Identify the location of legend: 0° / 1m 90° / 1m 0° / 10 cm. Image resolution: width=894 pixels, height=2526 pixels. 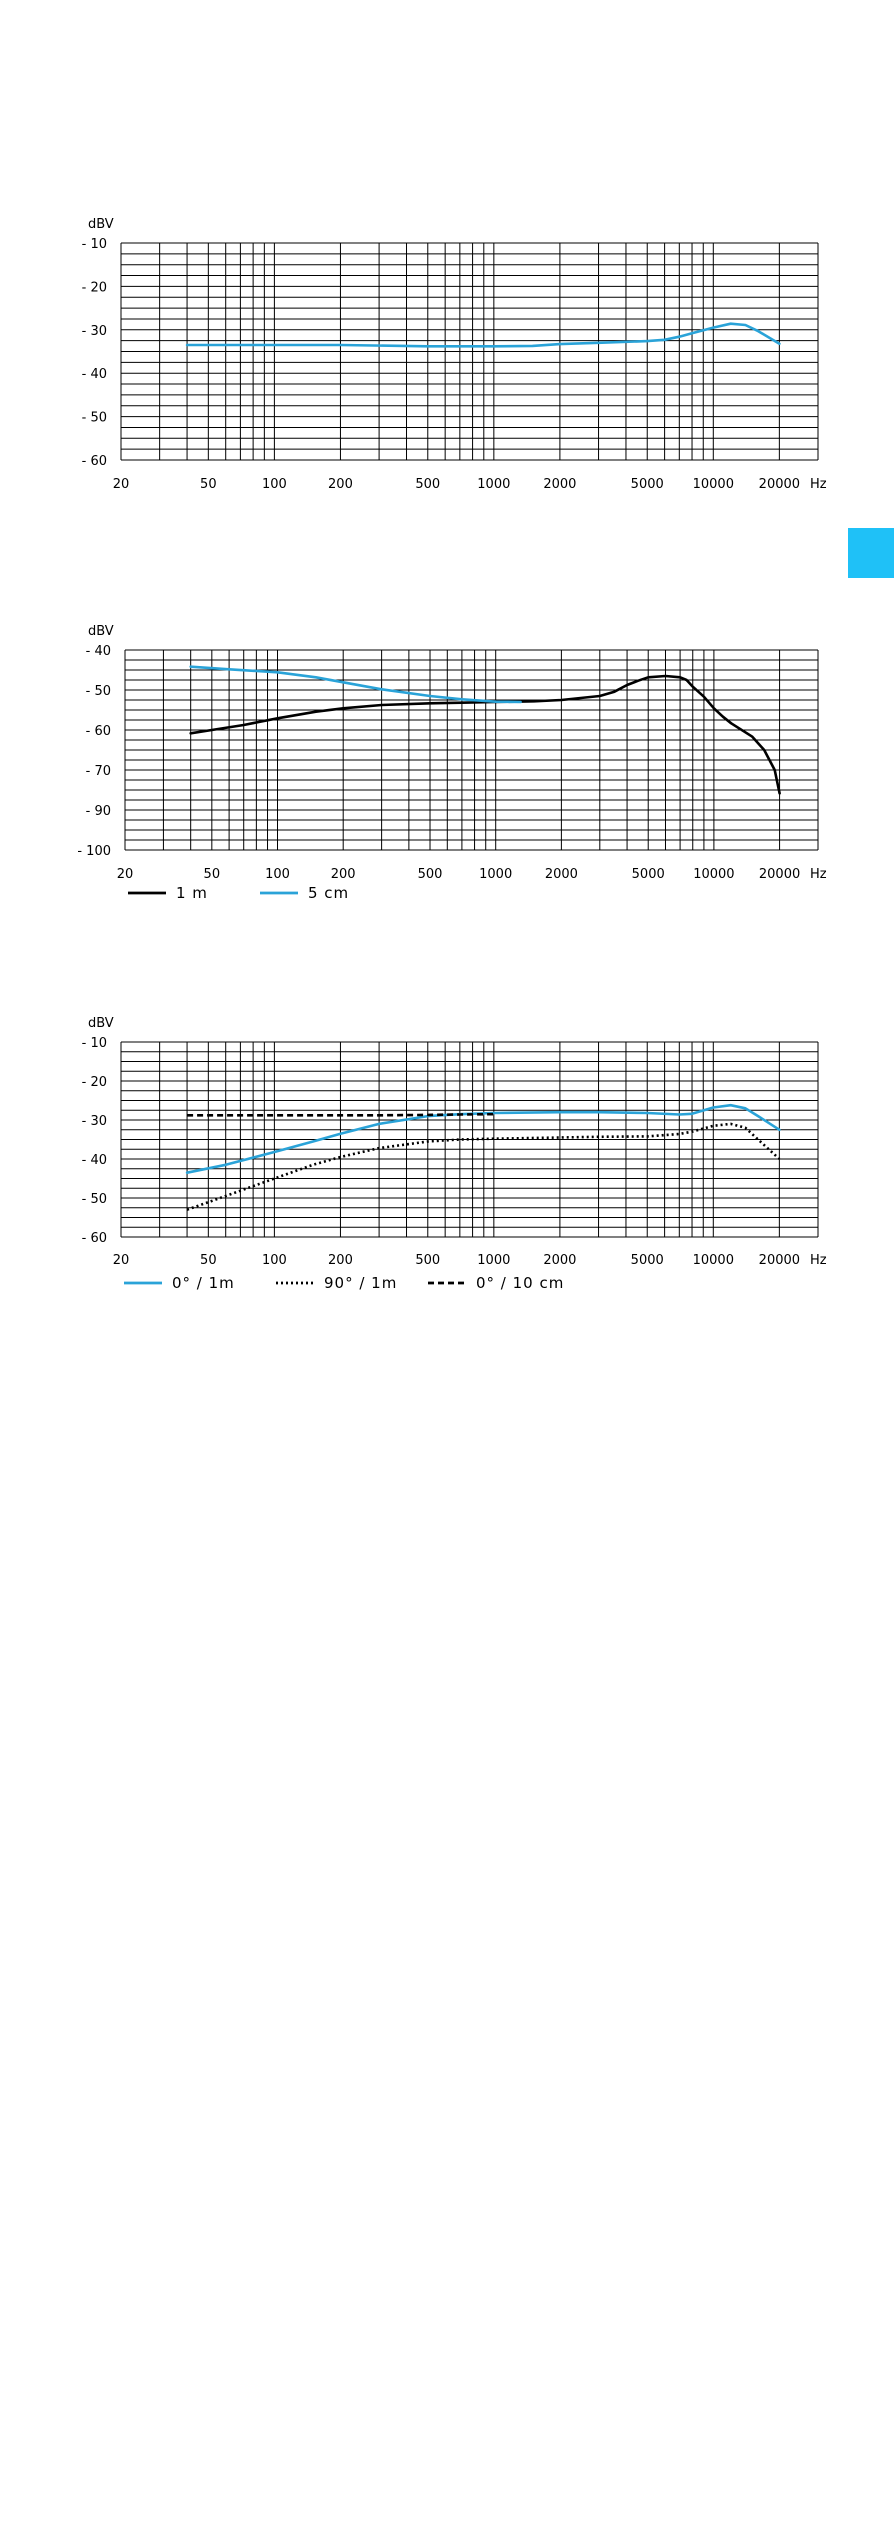
(344, 1283).